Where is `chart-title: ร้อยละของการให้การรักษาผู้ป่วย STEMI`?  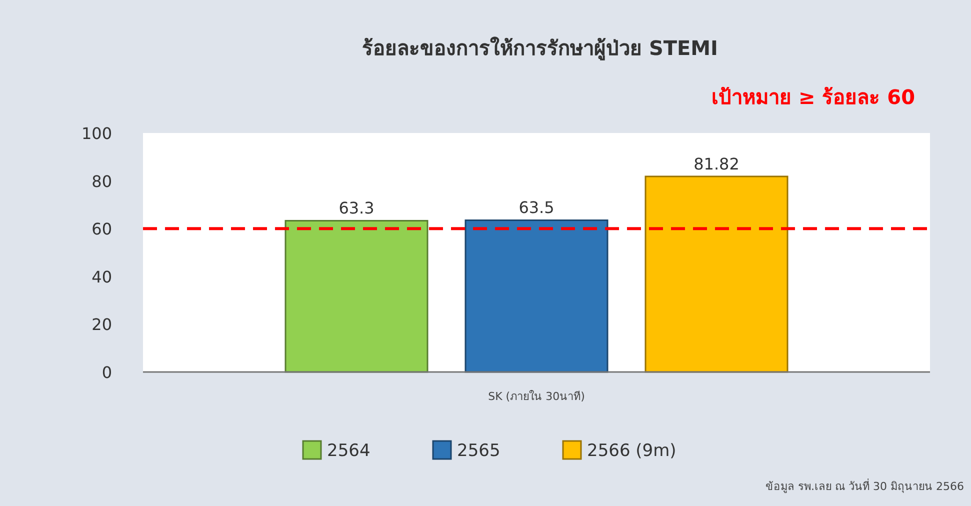 chart-title: ร้อยละของการให้การรักษาผู้ป่วย STEMI is located at coordinates (540, 49).